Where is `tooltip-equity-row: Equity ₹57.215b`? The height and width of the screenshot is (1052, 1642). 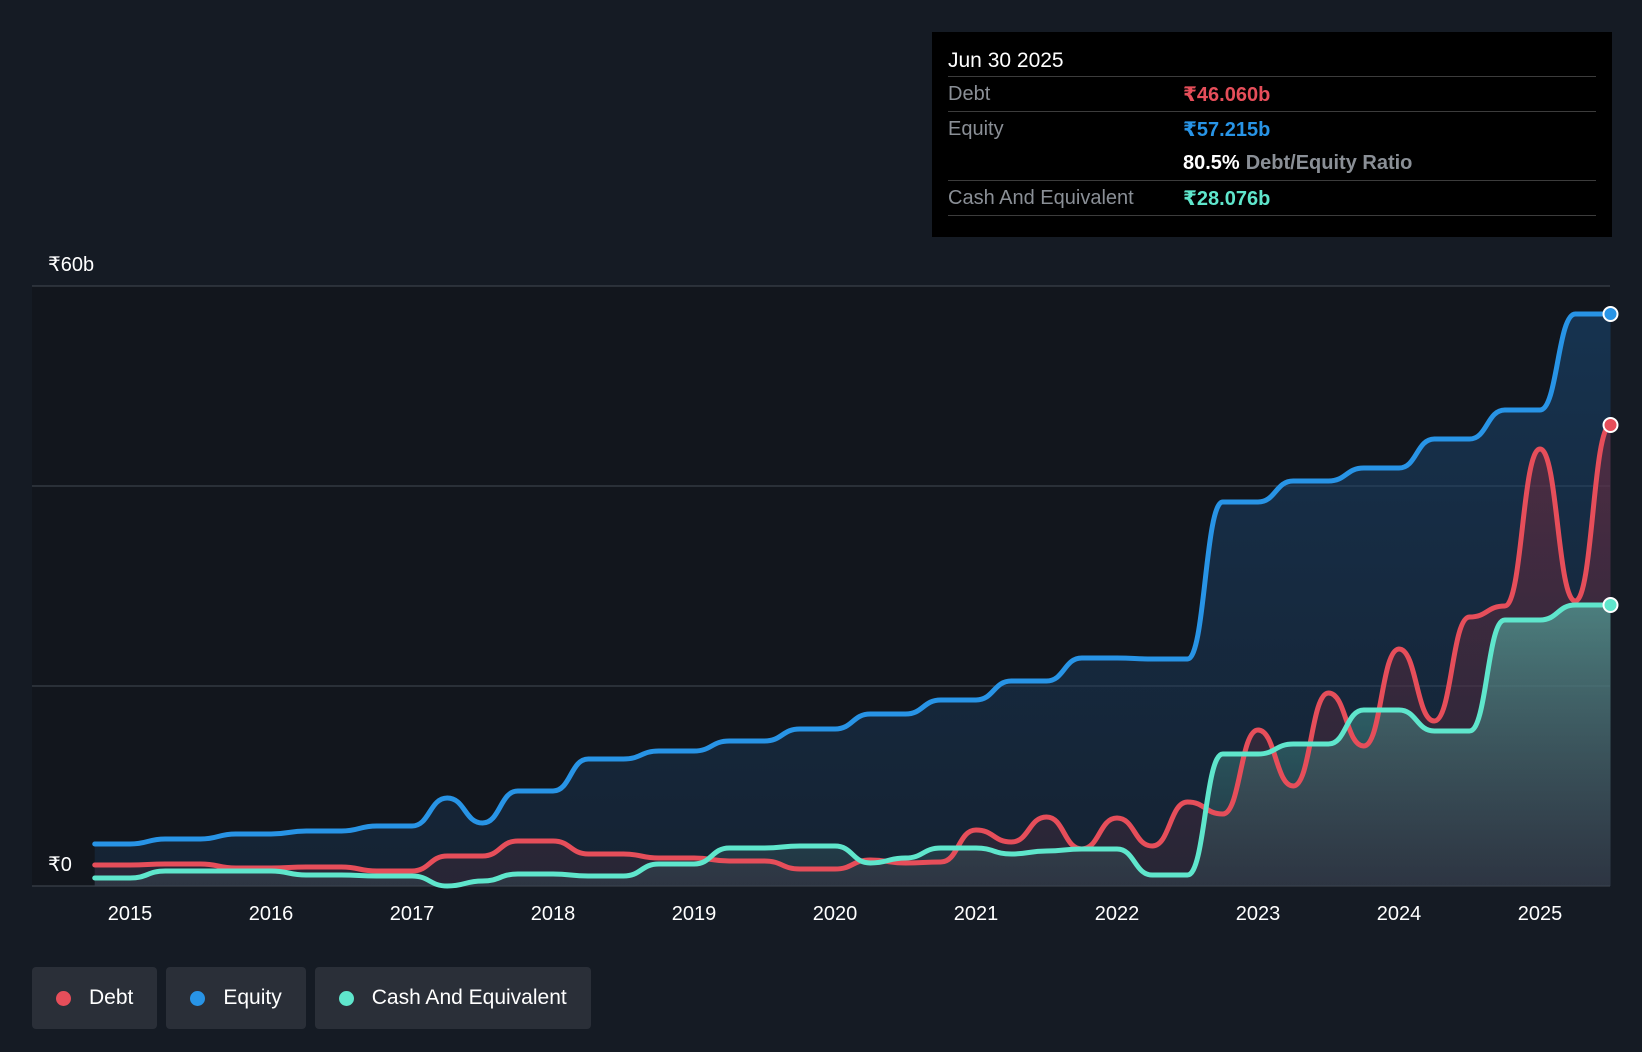 tooltip-equity-row: Equity ₹57.215b is located at coordinates (1272, 128).